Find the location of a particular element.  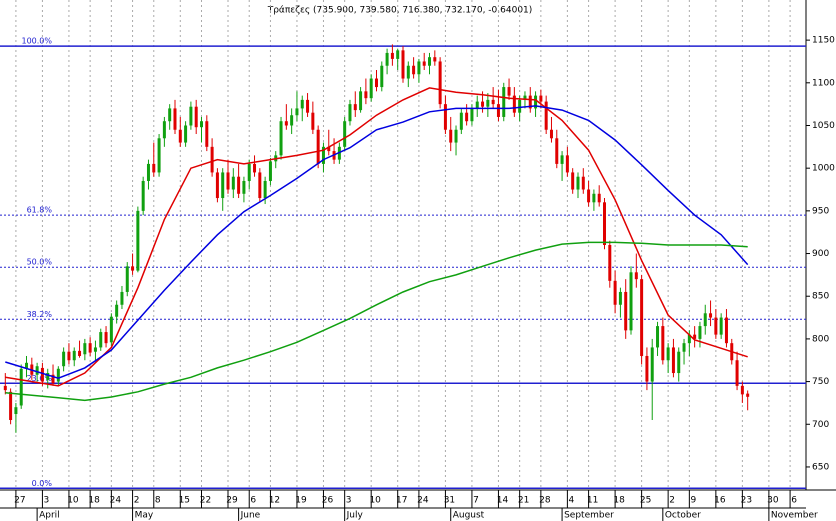

month-label: October is located at coordinates (683, 516).